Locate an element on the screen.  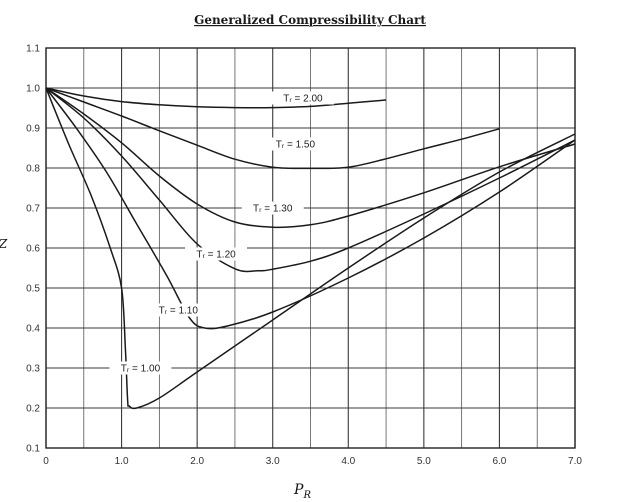
x-tick-label: 5.0 is located at coordinates (424, 461).